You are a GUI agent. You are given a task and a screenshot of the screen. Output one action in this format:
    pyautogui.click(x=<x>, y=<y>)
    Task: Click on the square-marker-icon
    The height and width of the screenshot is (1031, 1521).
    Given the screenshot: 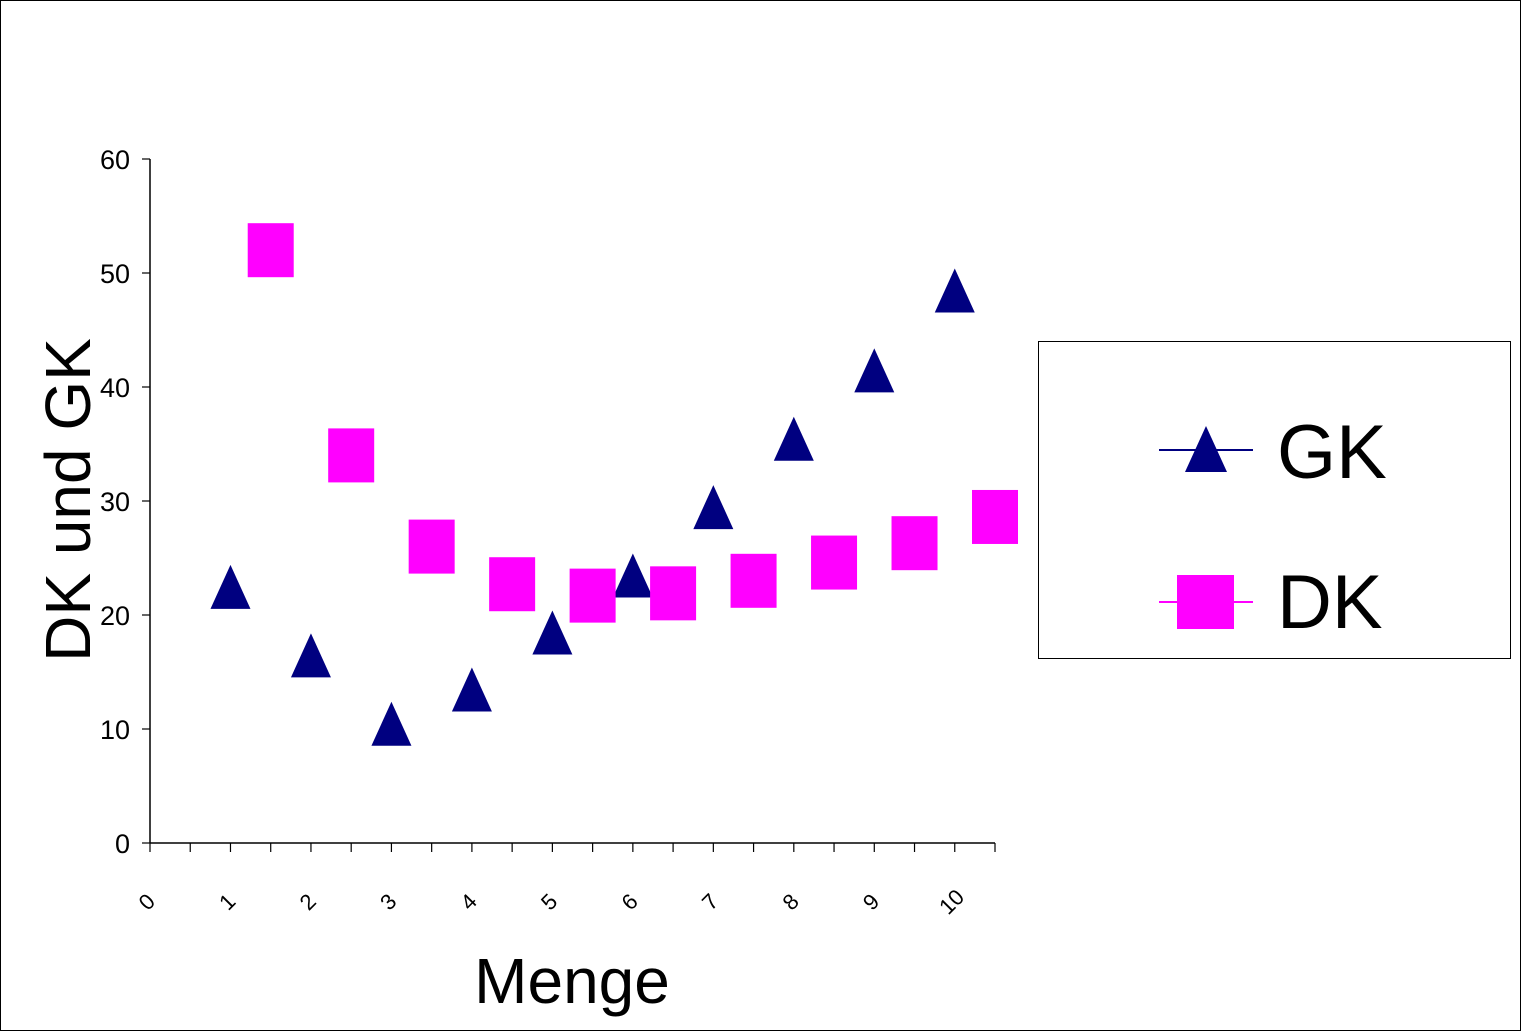 What is the action you would take?
    pyautogui.click(x=1206, y=602)
    